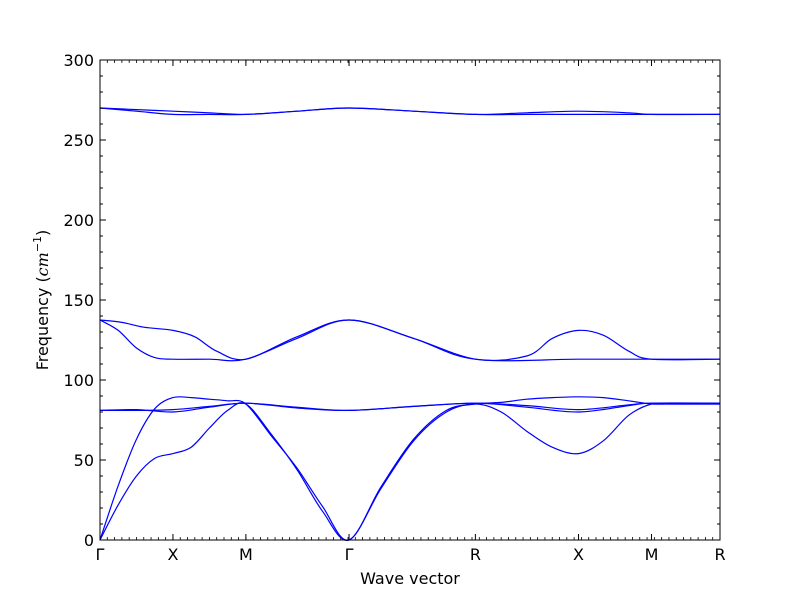  I want to click on y-axis-label: Frequency (cm−1), so click(41, 300).